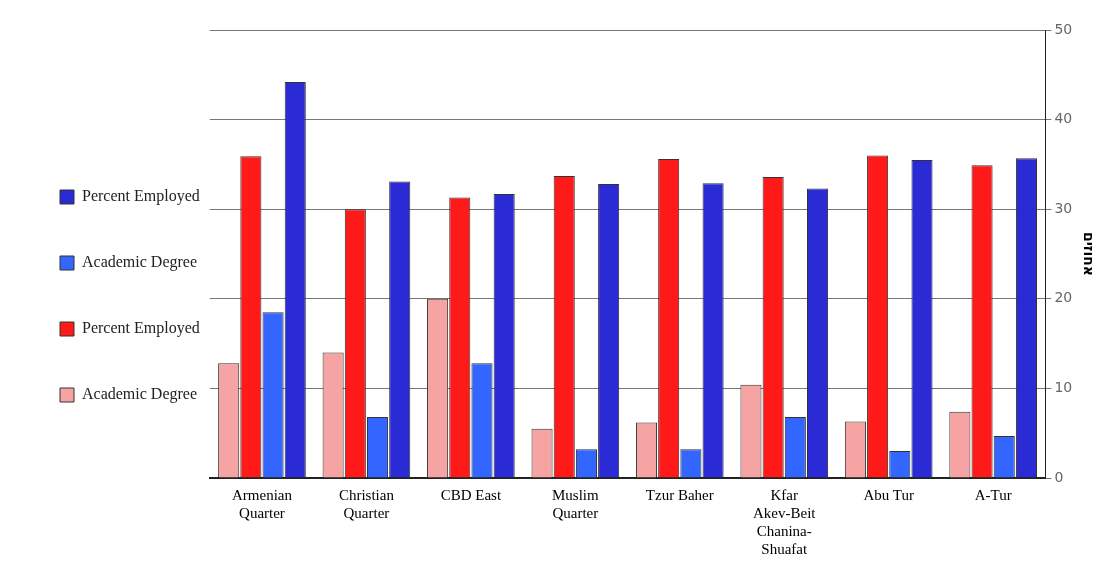  I want to click on y-tick-label: 50, so click(1063, 28).